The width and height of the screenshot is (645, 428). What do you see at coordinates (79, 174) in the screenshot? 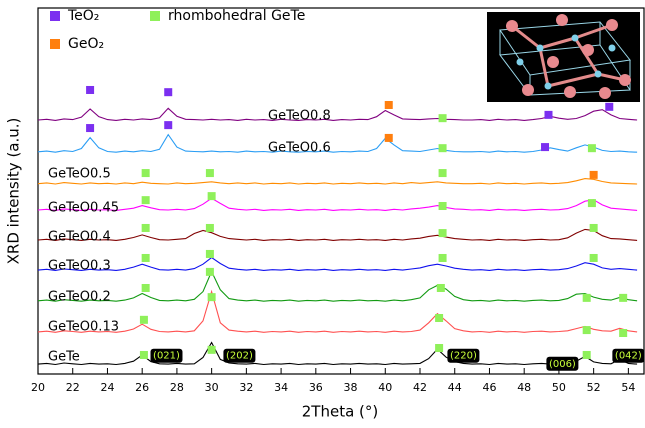
I see `series-label: GeTeO0.5` at bounding box center [79, 174].